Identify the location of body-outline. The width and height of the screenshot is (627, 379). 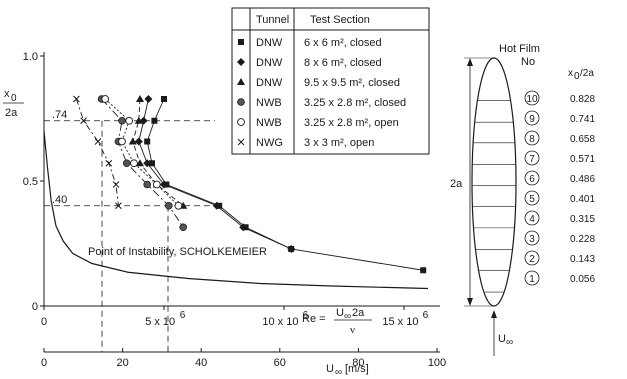
(494, 182).